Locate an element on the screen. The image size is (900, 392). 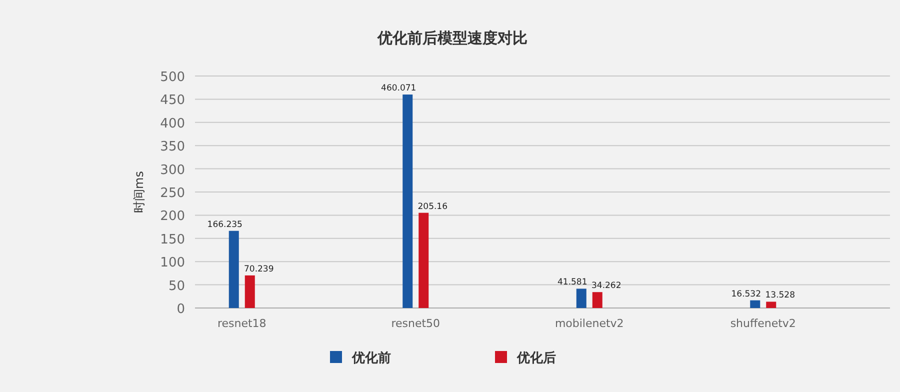
data-label: 13.528 is located at coordinates (780, 295).